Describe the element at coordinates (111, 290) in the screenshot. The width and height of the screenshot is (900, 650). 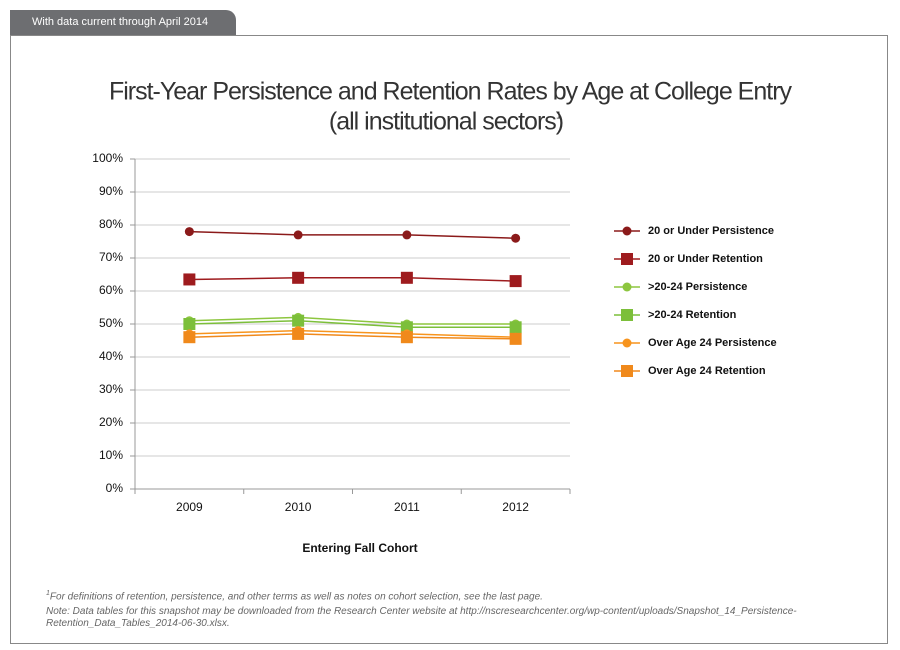
I see `y-tick-label: 60%` at that location.